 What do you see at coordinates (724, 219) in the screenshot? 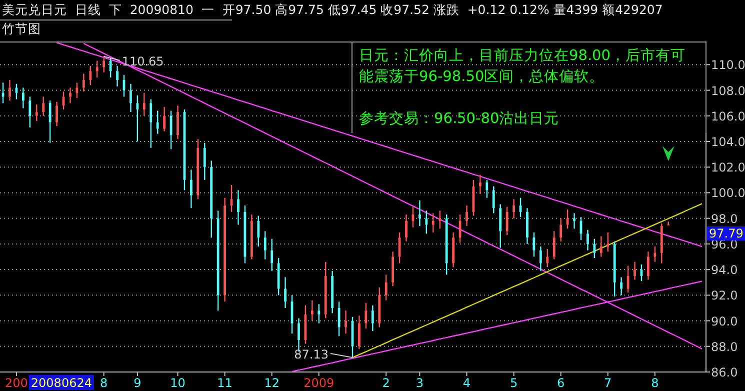
I see `y-tick-label: 98.0` at bounding box center [724, 219].